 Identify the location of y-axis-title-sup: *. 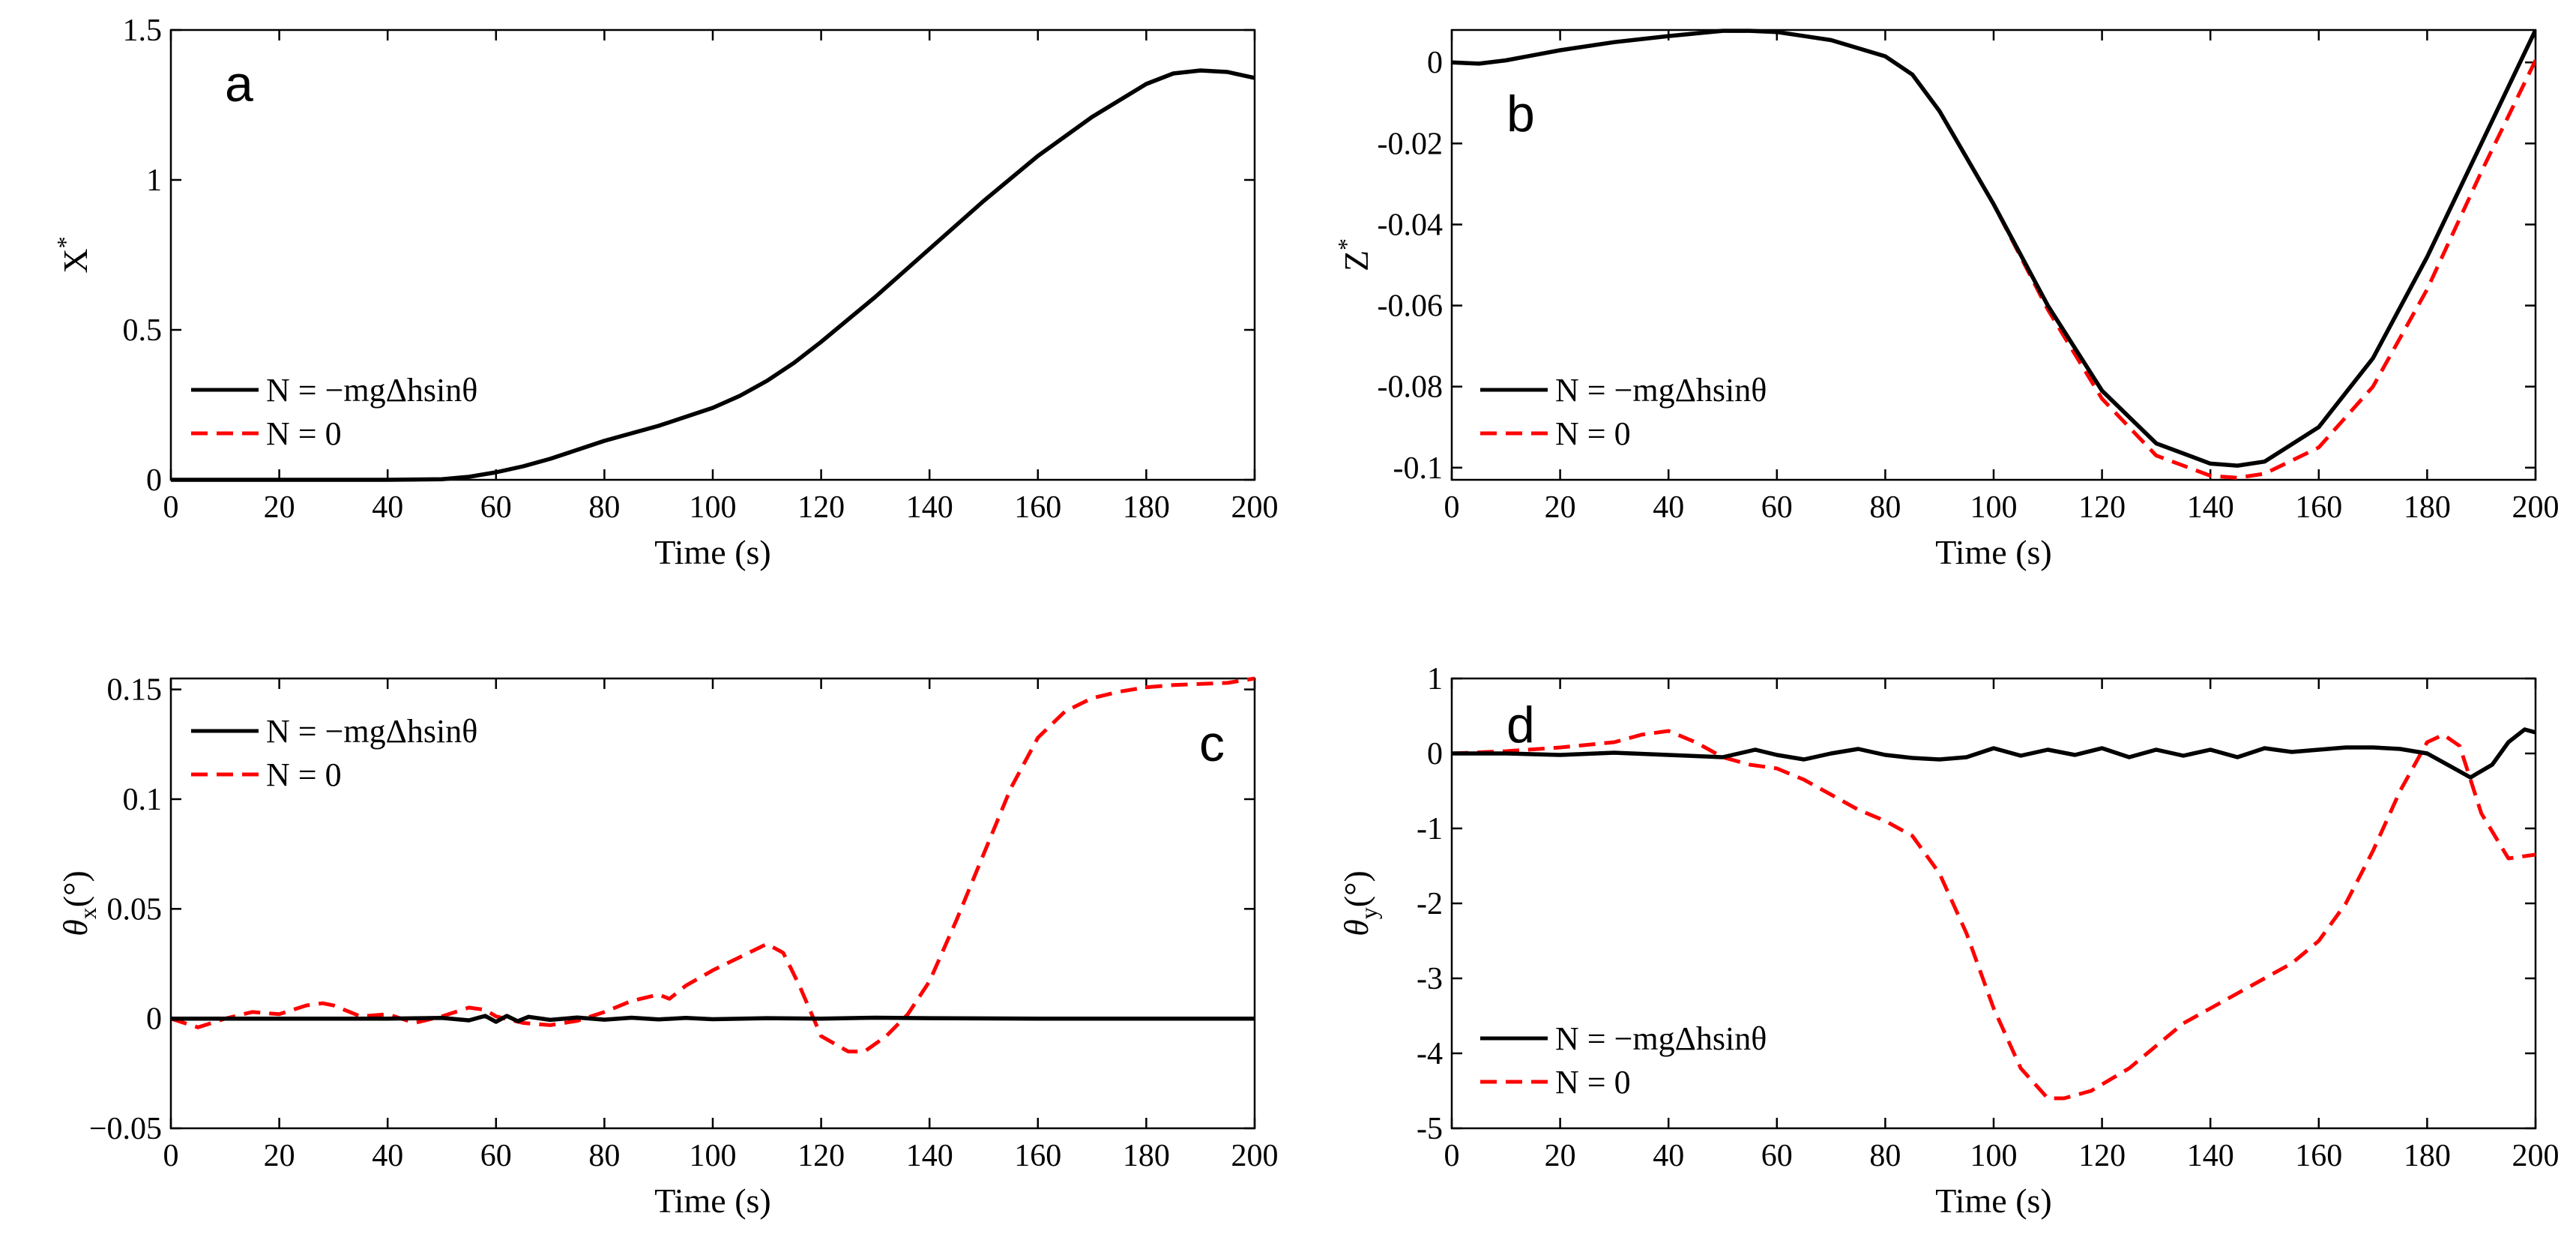
(1347, 244).